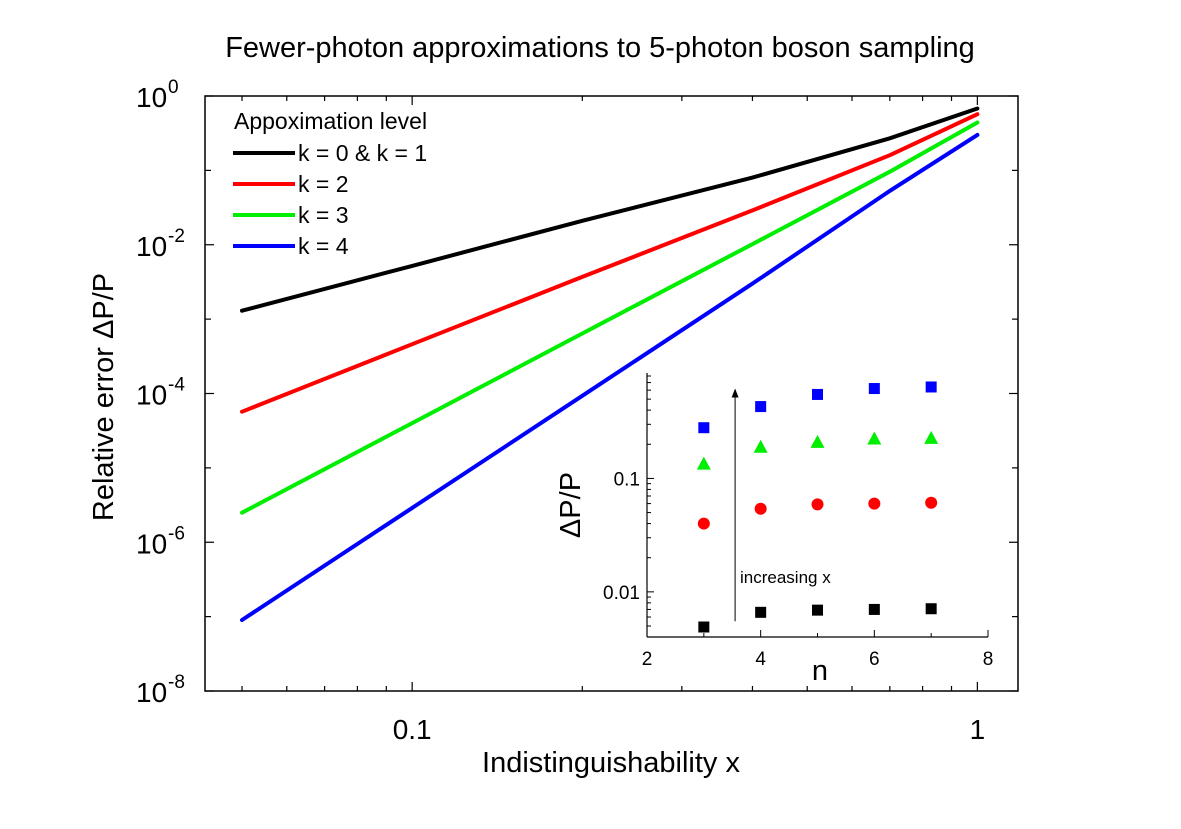  Describe the element at coordinates (330, 199) in the screenshot. I see `legend-items: k = 0 & k = 1 k = 2 k = 3 k = 4` at that location.